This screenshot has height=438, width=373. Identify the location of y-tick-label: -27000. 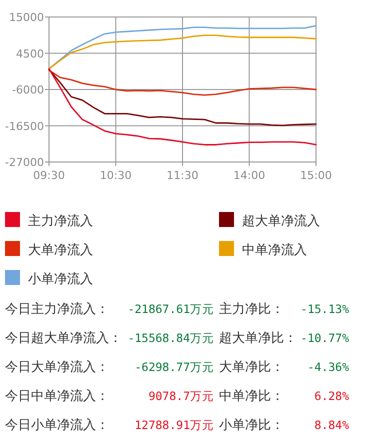
(24, 162).